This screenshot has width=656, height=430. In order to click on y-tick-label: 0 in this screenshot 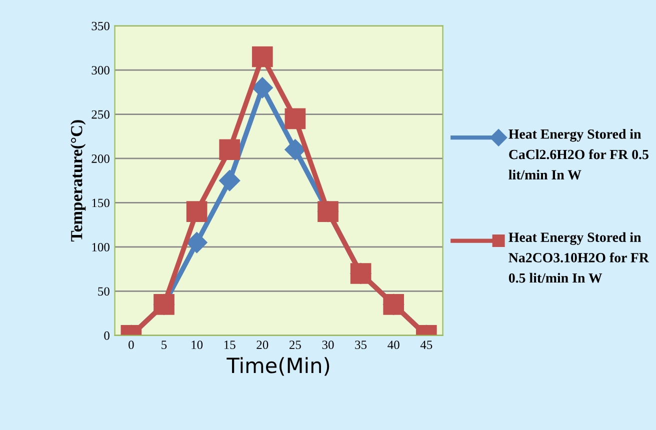, I will do `click(107, 335)`.